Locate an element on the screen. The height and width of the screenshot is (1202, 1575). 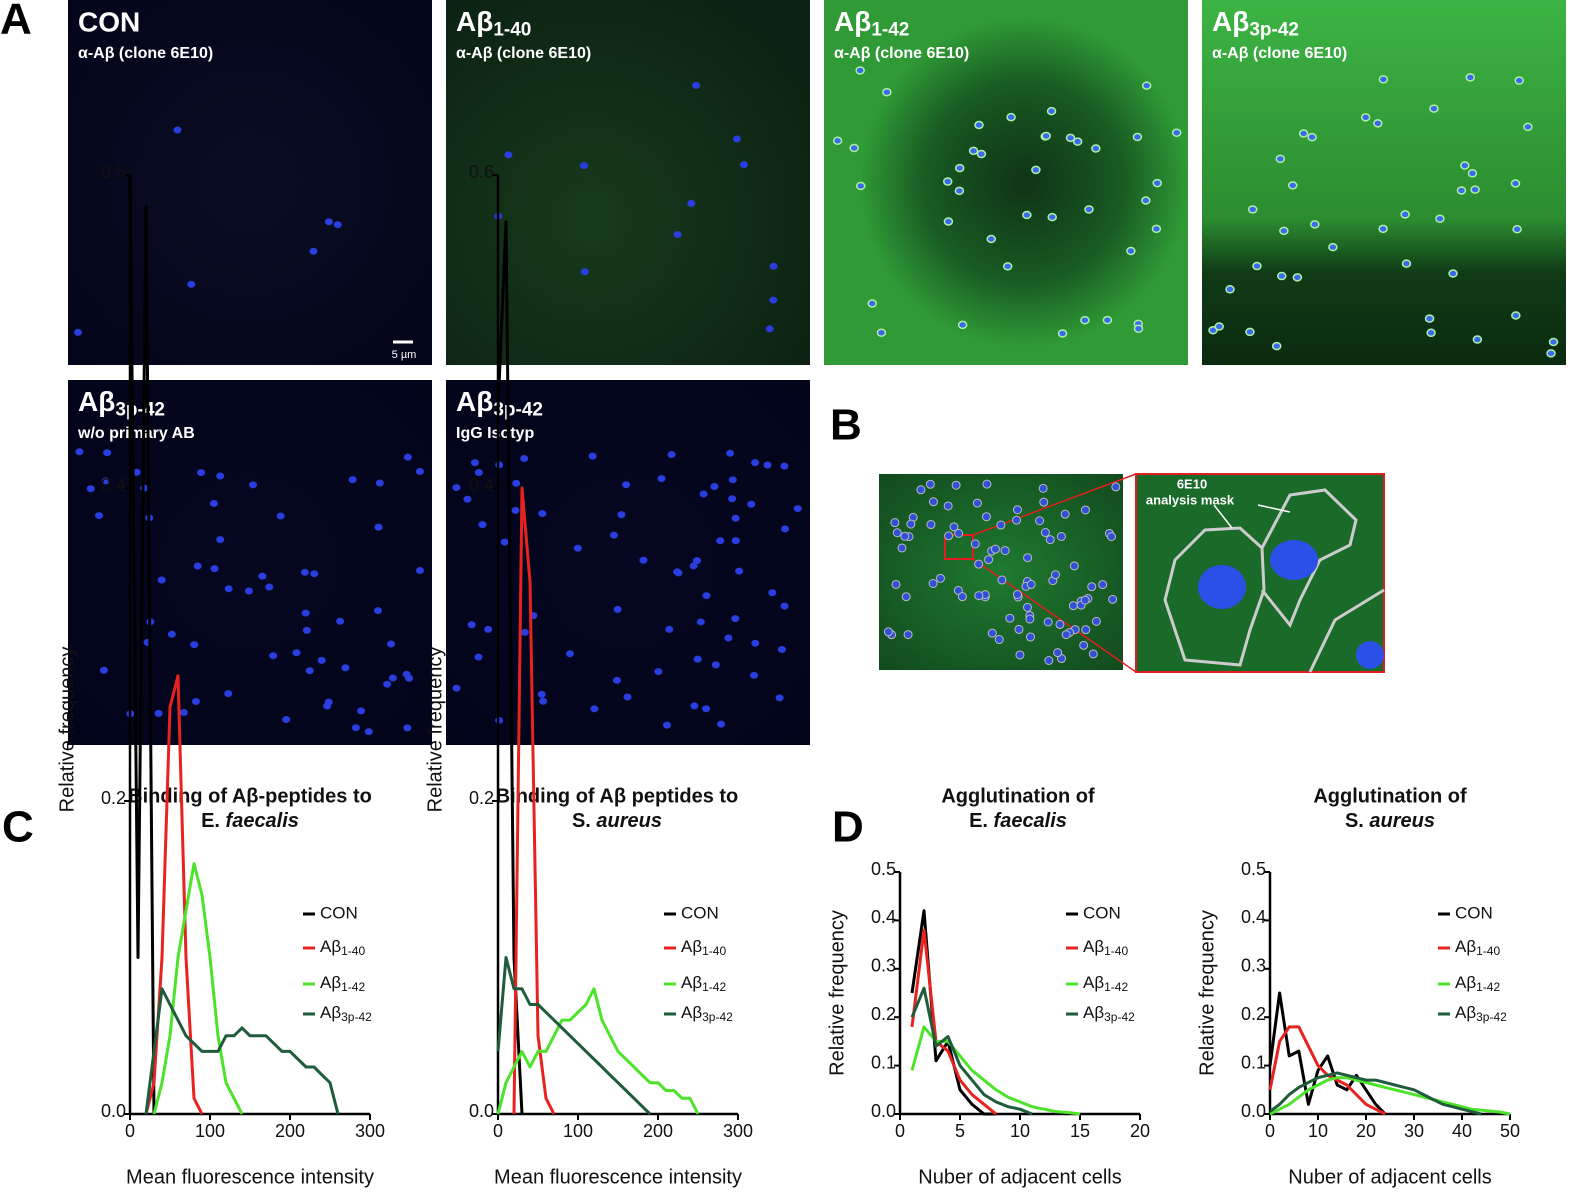
chart-title: Agglutination of is located at coordinates (1390, 796).